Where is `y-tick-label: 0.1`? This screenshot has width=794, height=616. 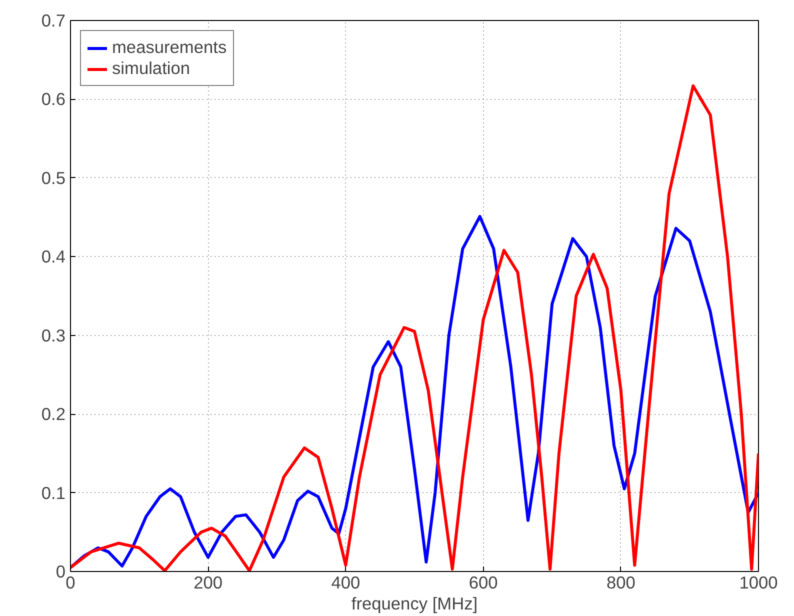 y-tick-label: 0.1 is located at coordinates (53, 492).